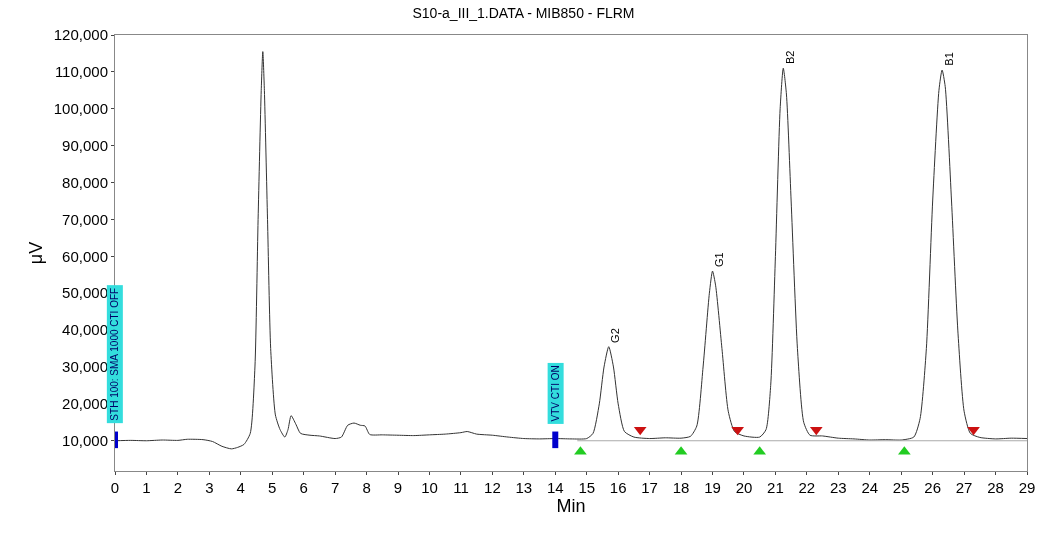 This screenshot has width=1047, height=533. What do you see at coordinates (85, 182) in the screenshot?
I see `y-tick-label: 80,000` at bounding box center [85, 182].